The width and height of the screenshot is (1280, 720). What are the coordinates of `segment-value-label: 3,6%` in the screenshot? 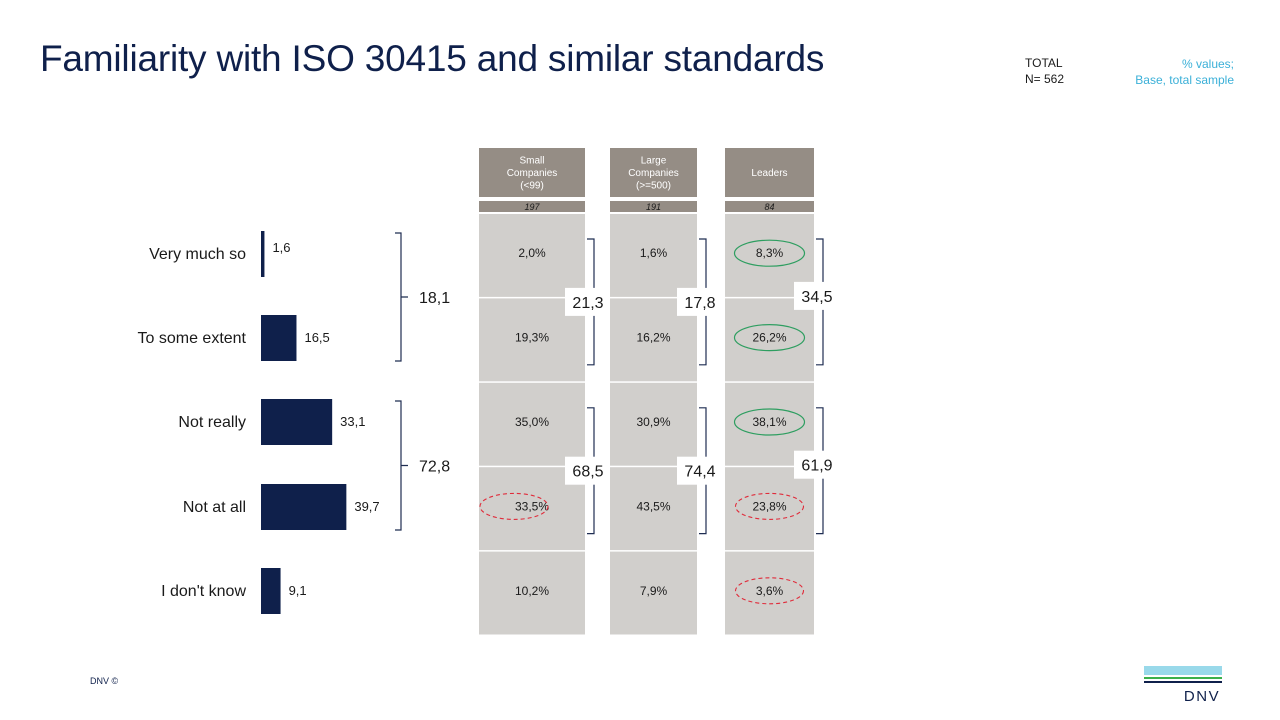 It's located at (770, 591).